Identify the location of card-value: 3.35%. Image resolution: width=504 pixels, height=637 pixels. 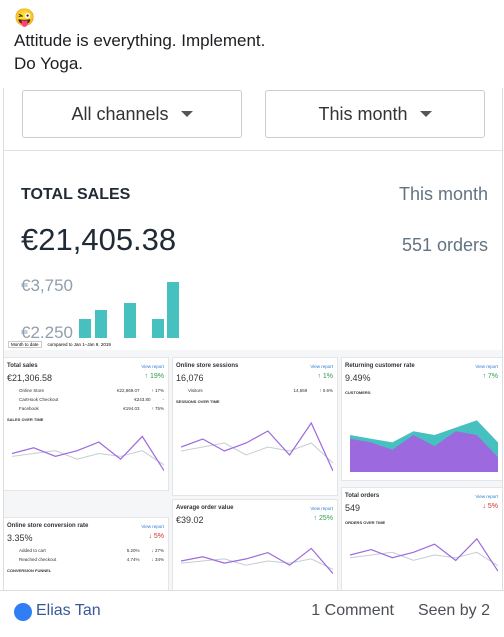
(20, 538).